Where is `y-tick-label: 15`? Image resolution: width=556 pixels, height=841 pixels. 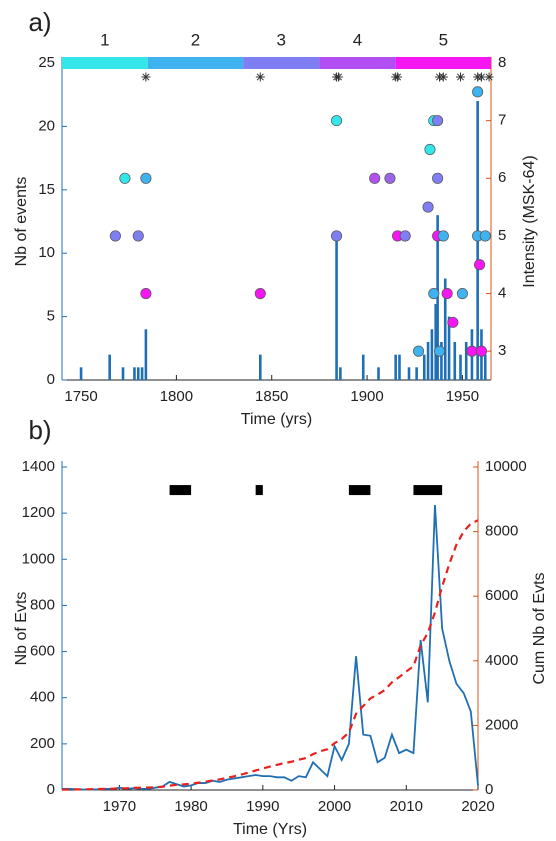
y-tick-label: 15 is located at coordinates (46, 189).